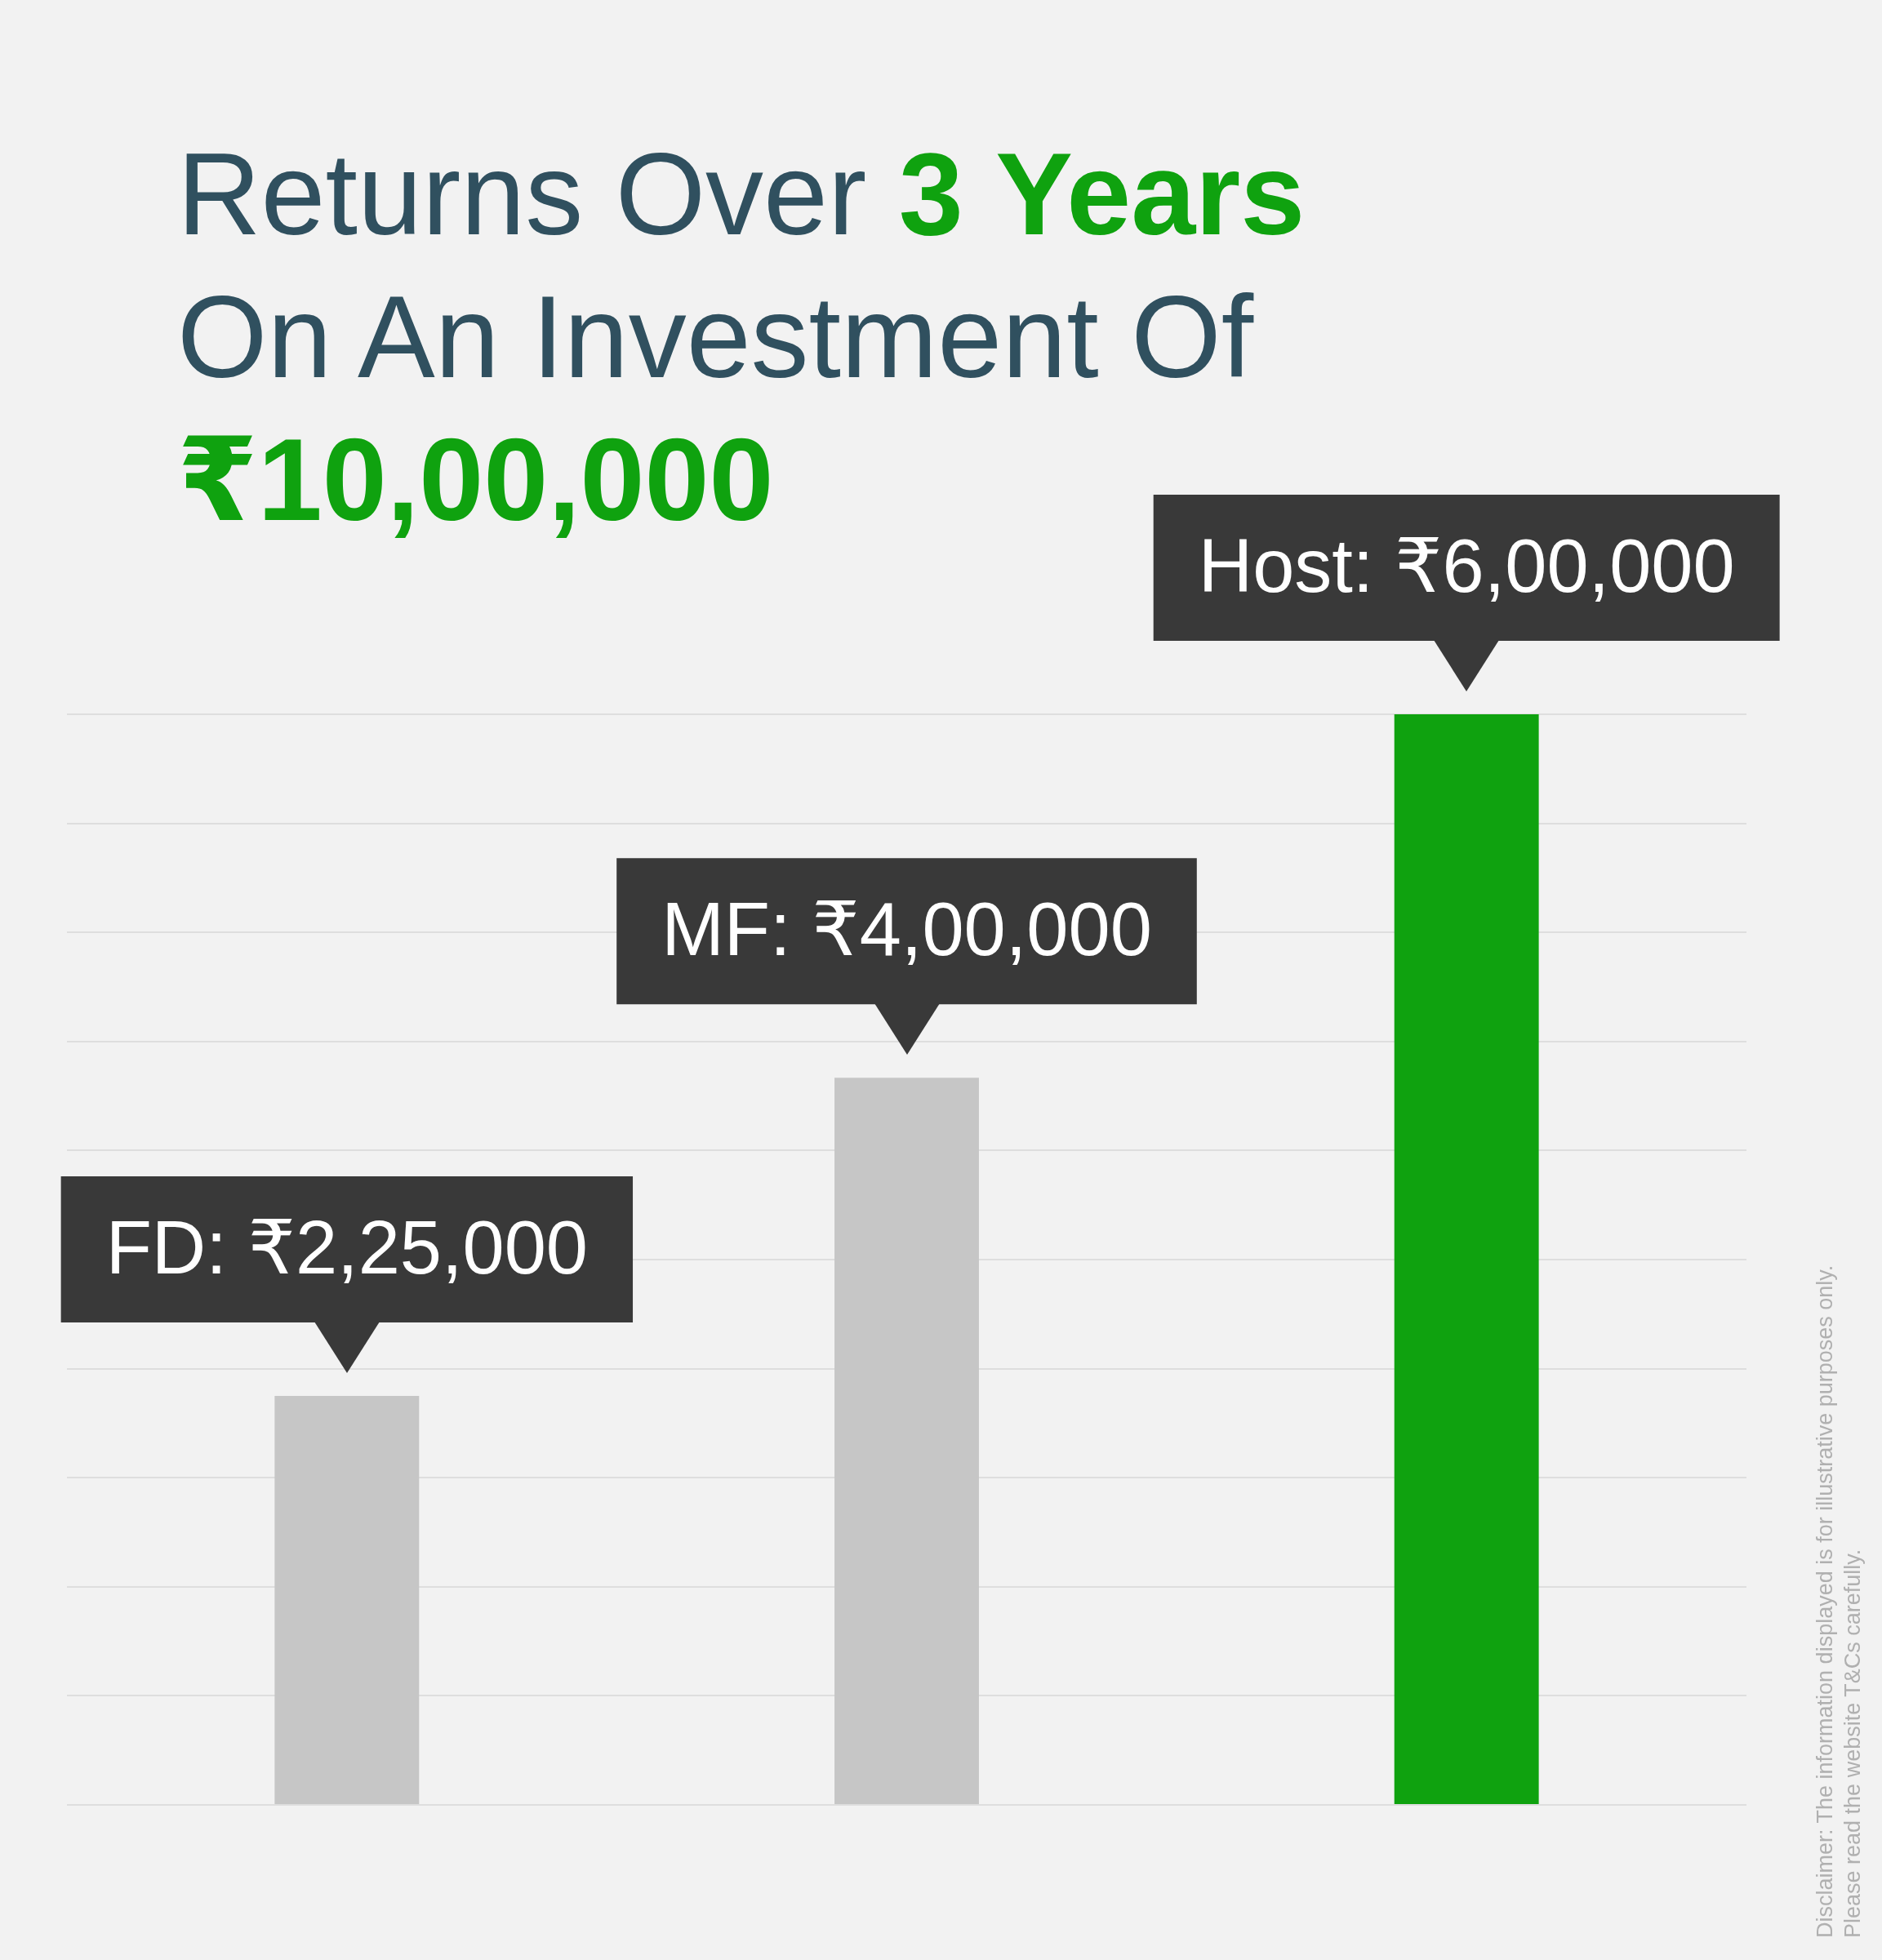  What do you see at coordinates (347, 1247) in the screenshot?
I see `data-label: FD: ₹2,25,000` at bounding box center [347, 1247].